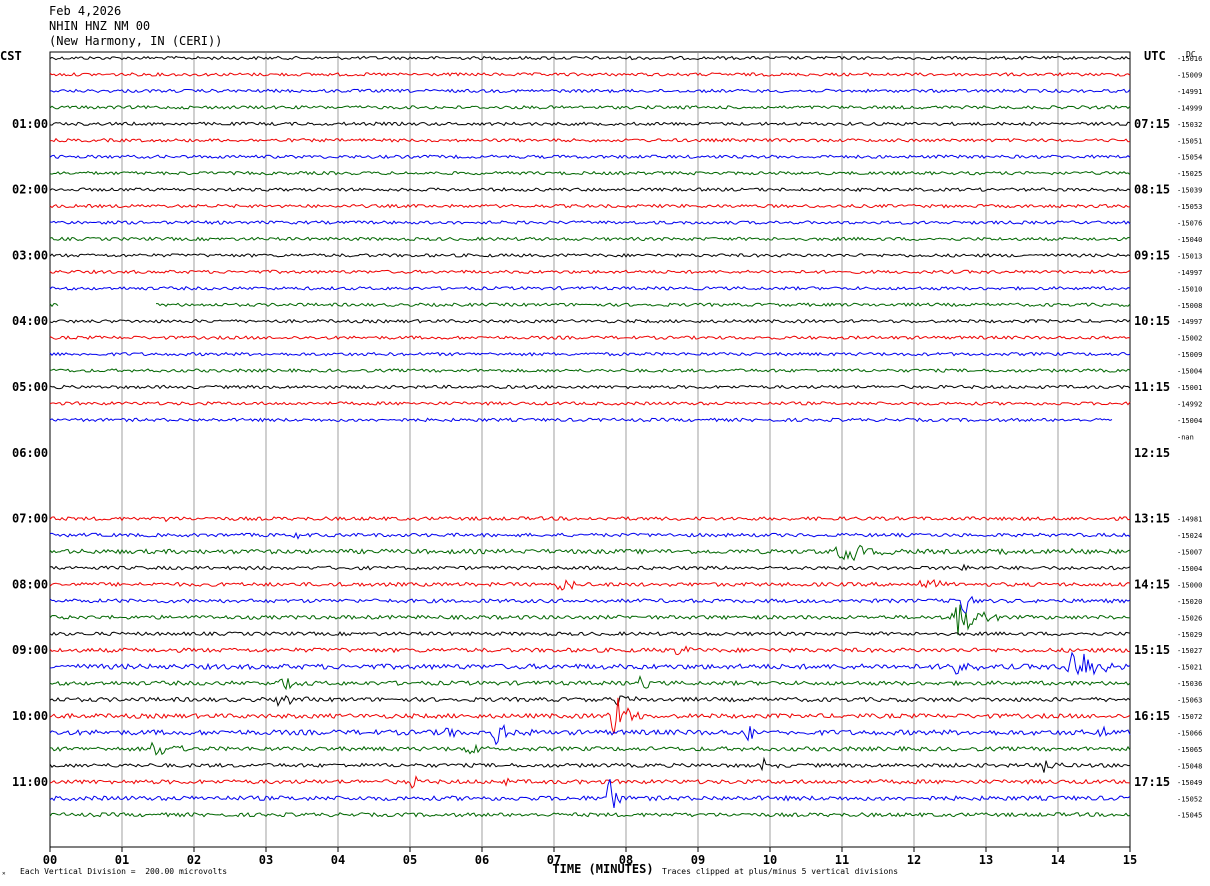 The image size is (1210, 886). What do you see at coordinates (1189, 733) in the screenshot?
I see `trace-offset-label: -15066` at bounding box center [1189, 733].